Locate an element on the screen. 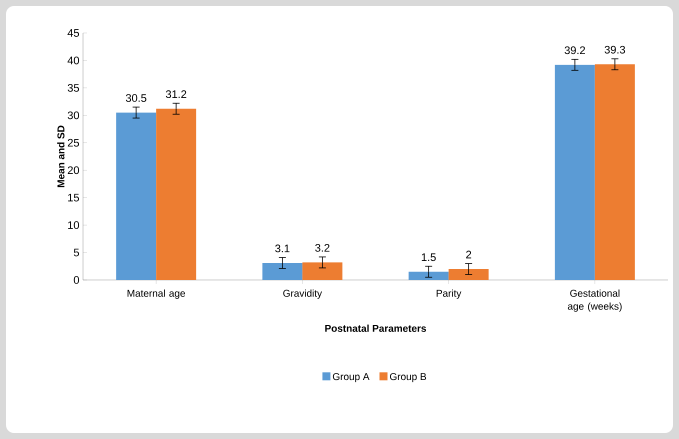 The height and width of the screenshot is (439, 679). legend-label: Group A is located at coordinates (351, 377).